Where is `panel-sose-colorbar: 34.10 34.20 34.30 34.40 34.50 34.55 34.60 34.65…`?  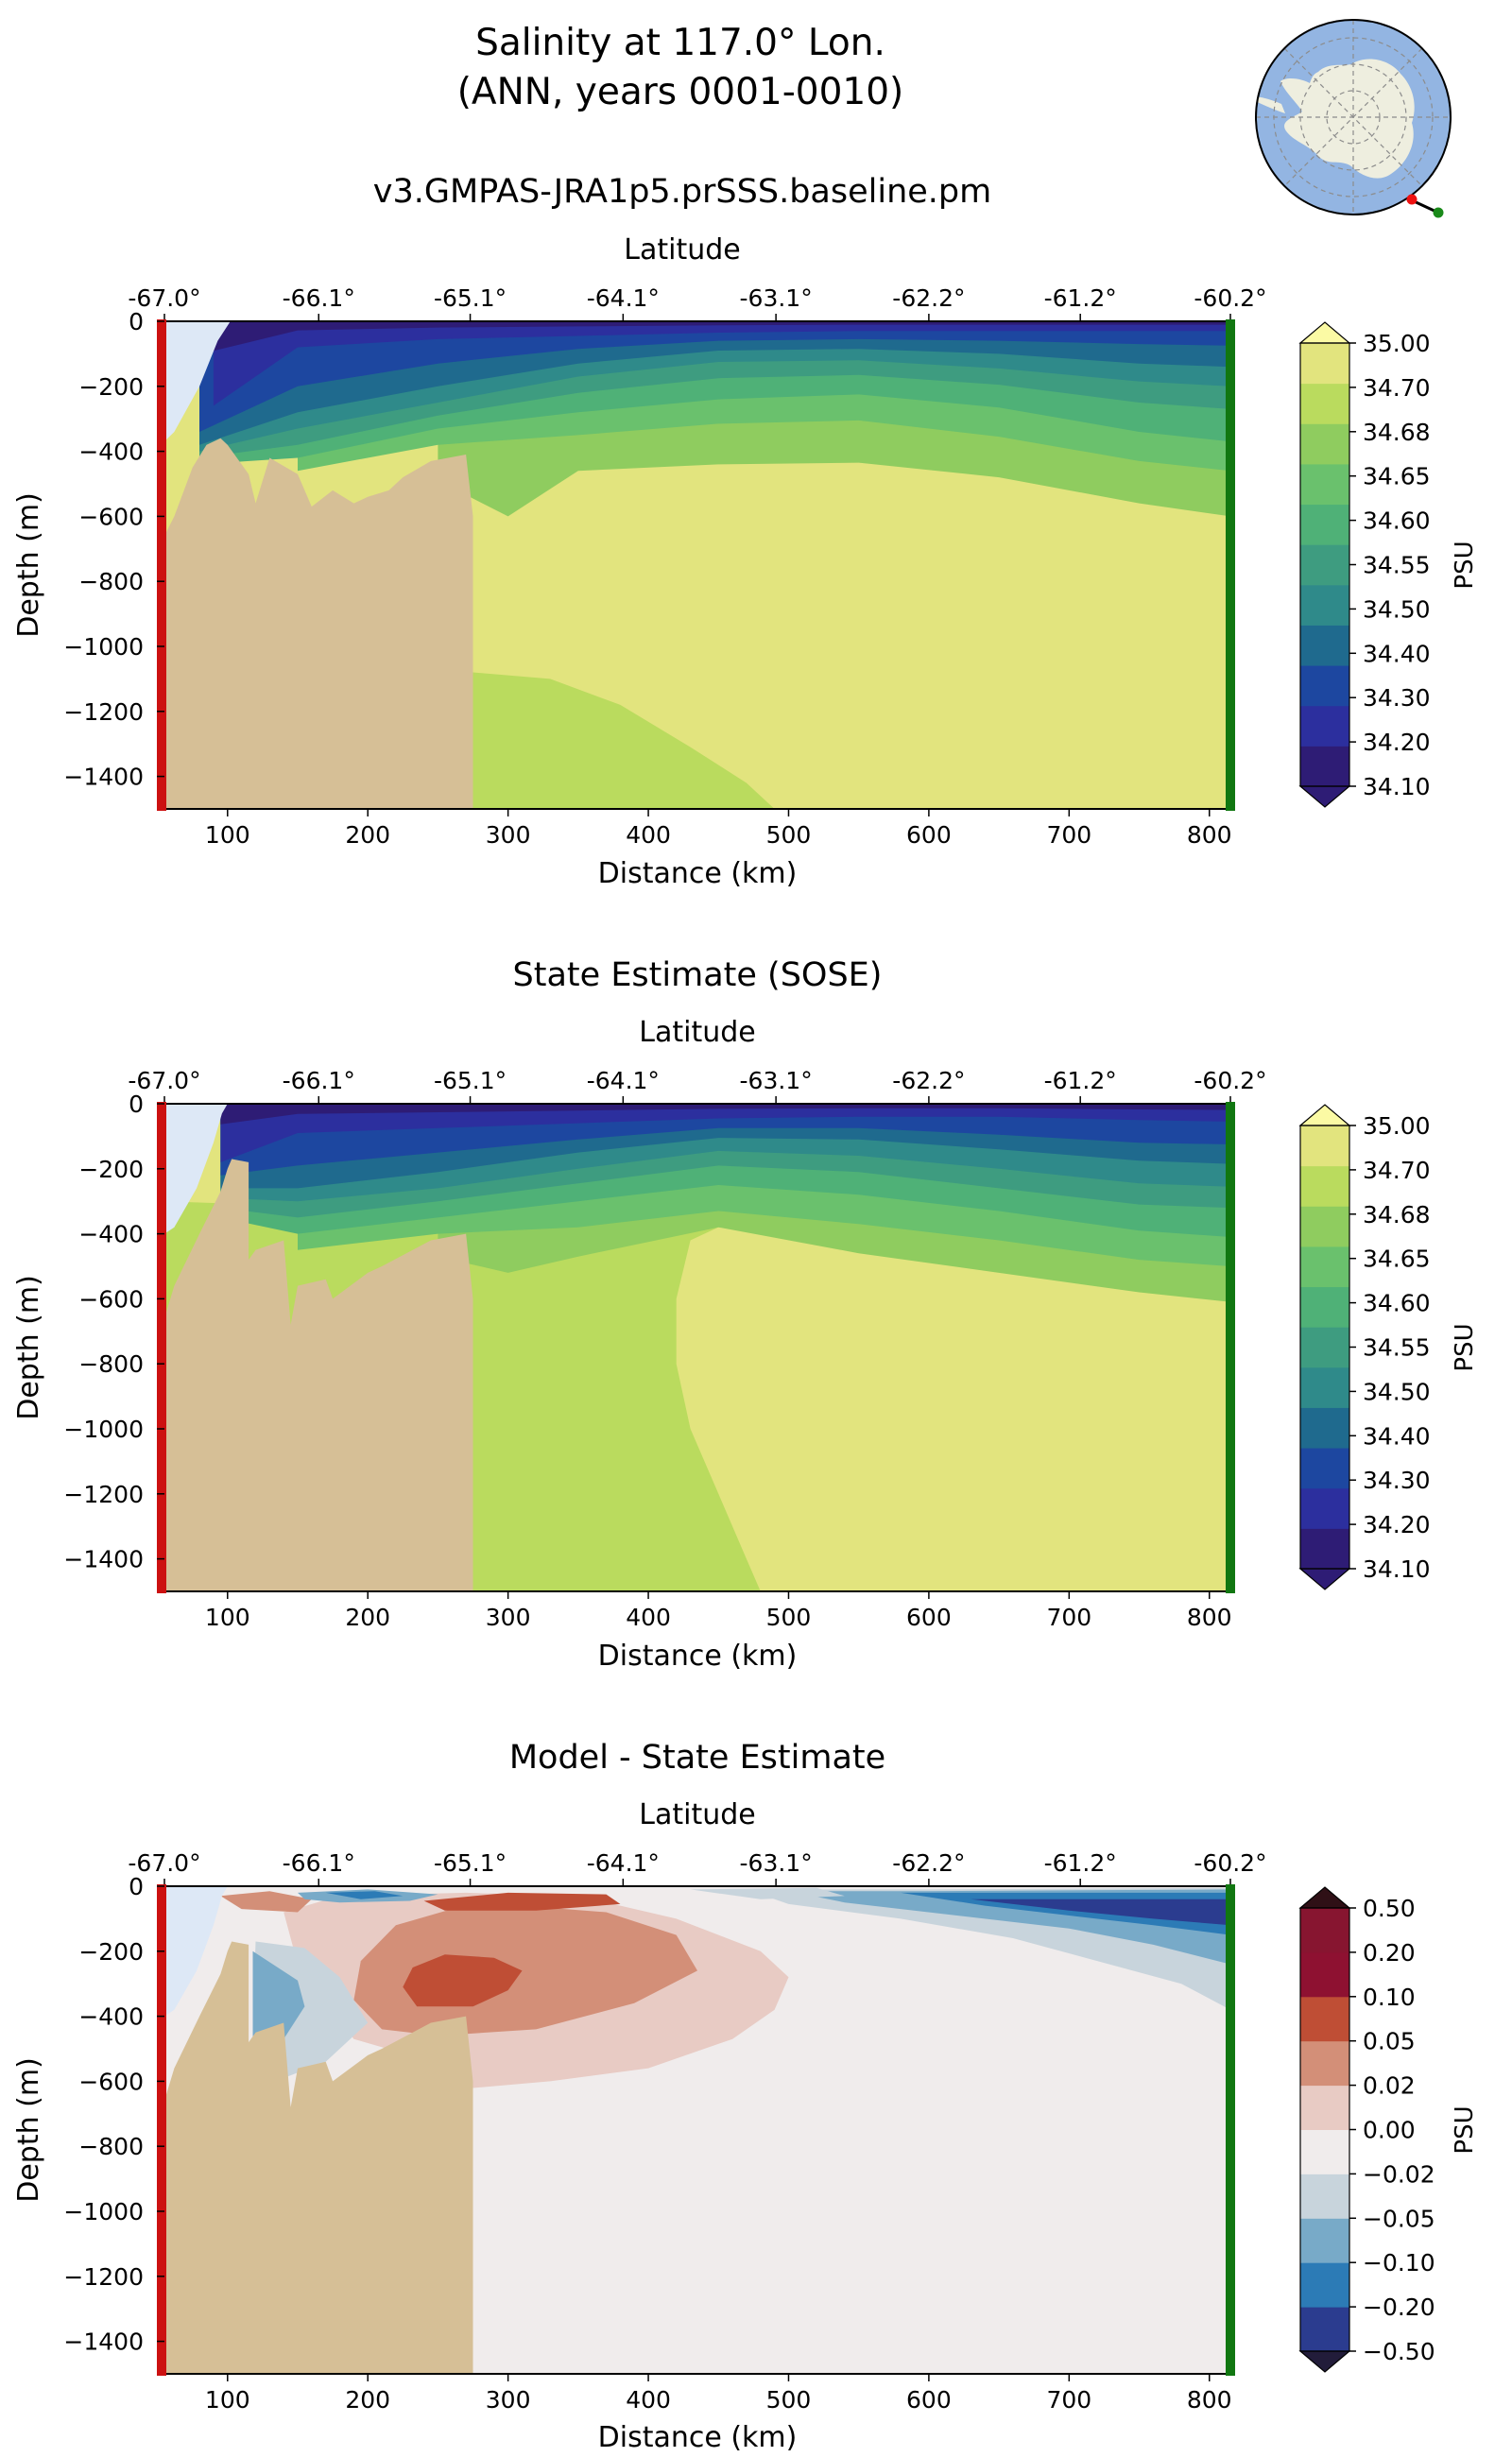
panel-sose-colorbar: 34.10 34.20 34.30 34.40 34.50 34.55 34.60 34.65… is located at coordinates (1364, 1347).